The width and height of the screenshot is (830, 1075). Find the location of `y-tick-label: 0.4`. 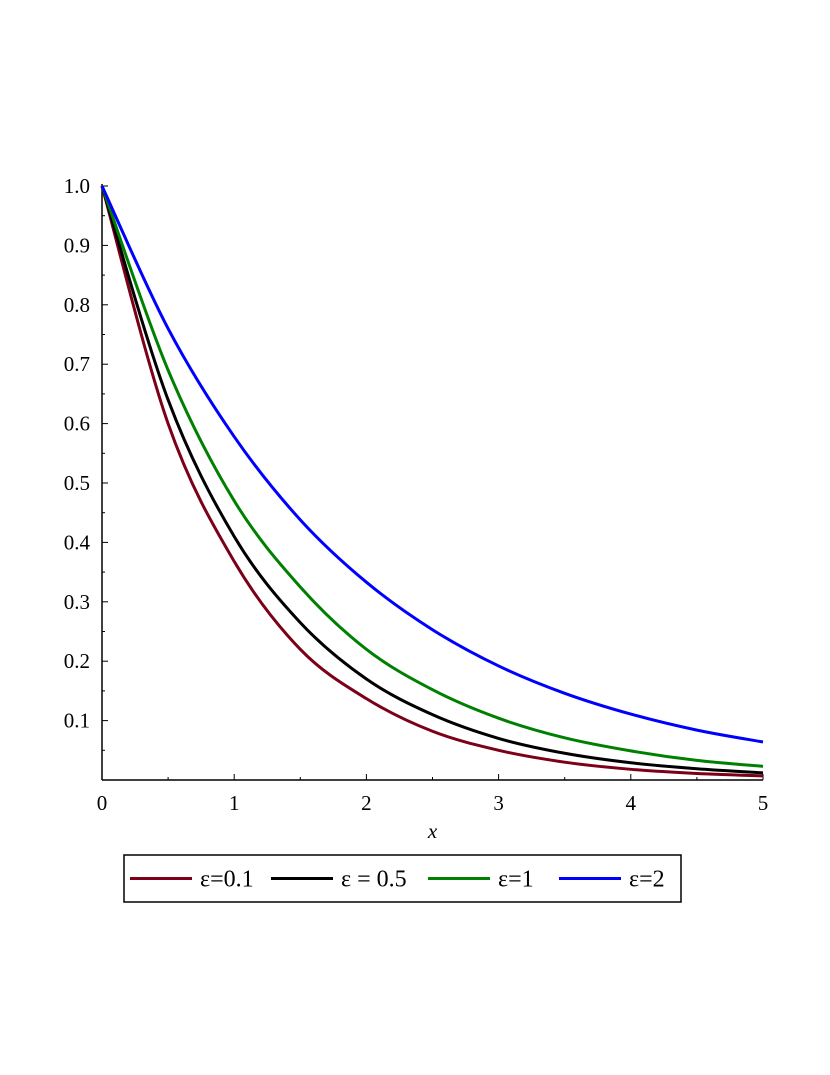

y-tick-label: 0.4 is located at coordinates (77, 542).